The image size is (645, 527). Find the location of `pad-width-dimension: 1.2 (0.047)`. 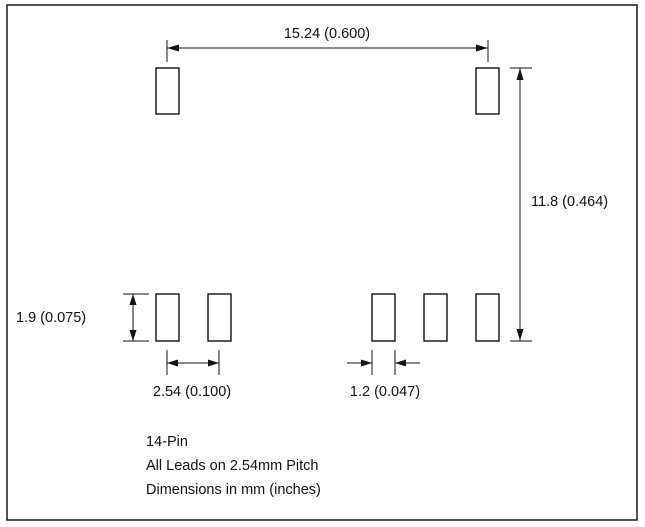

pad-width-dimension: 1.2 (0.047) is located at coordinates (383, 375).